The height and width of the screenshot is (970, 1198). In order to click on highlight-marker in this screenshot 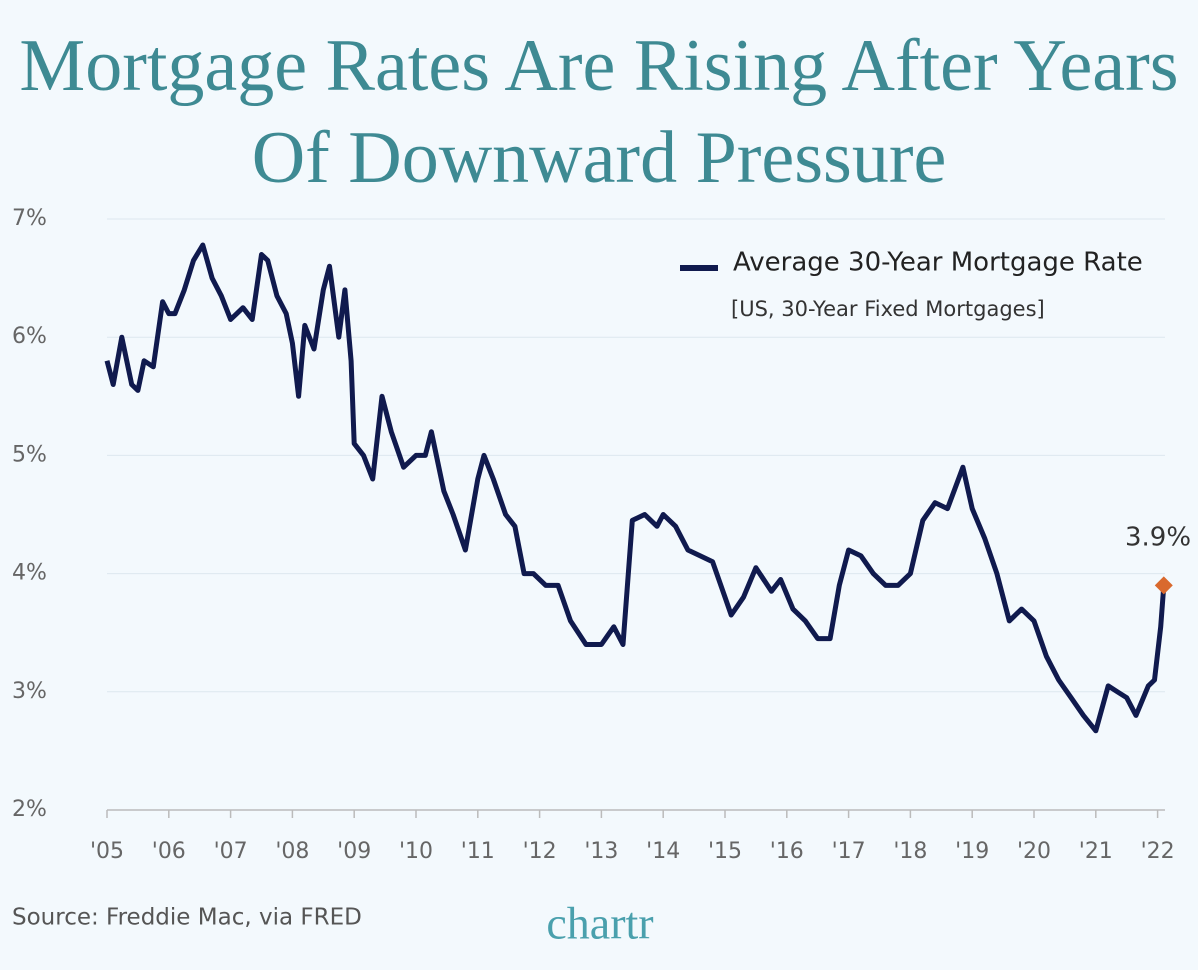, I will do `click(1163, 585)`.